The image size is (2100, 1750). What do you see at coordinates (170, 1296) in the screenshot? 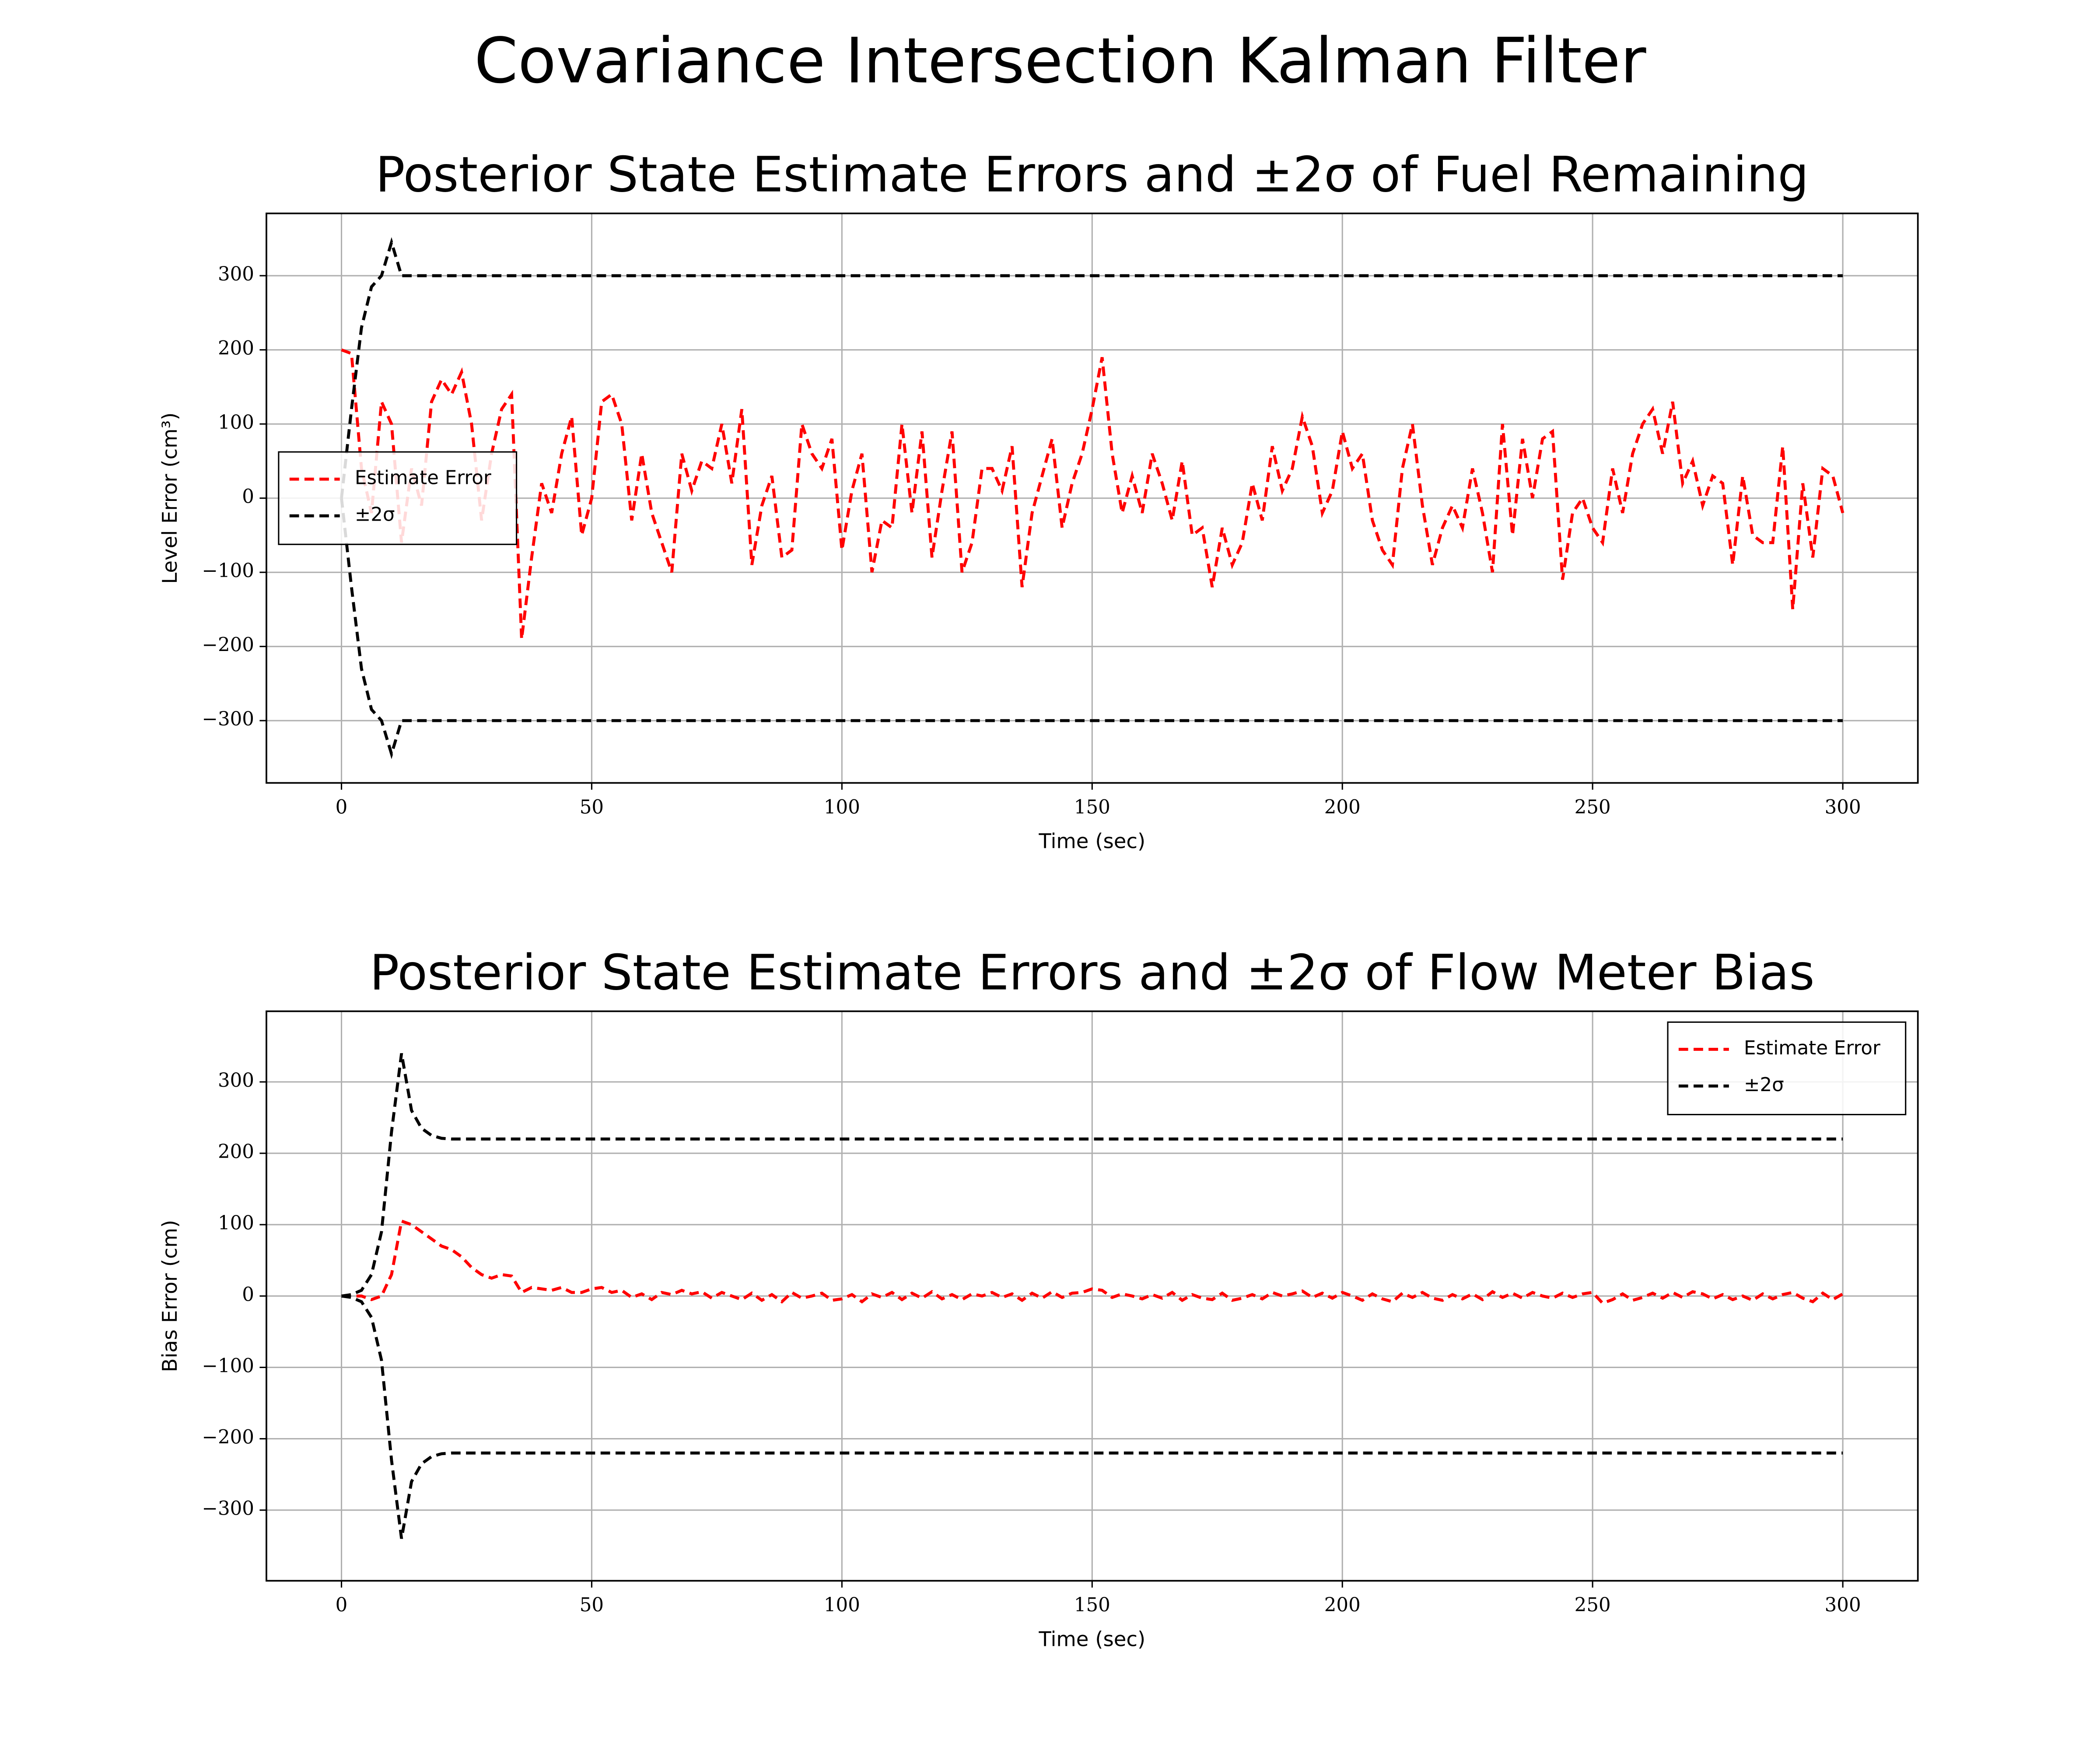
I see `y-axis-label: Bias Error (cm)` at bounding box center [170, 1296].